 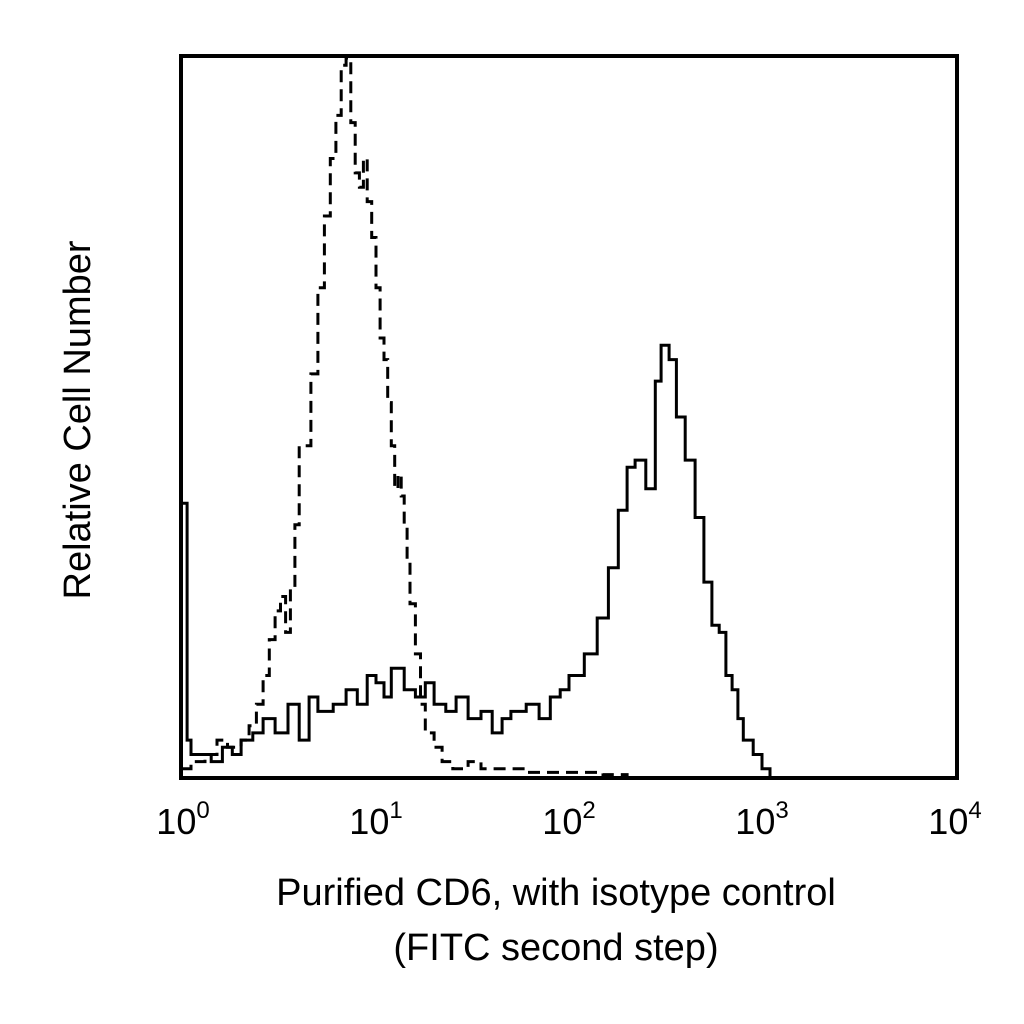 I want to click on x-axis-title: Purified CD6, with isotype control, so click(x=556, y=893).